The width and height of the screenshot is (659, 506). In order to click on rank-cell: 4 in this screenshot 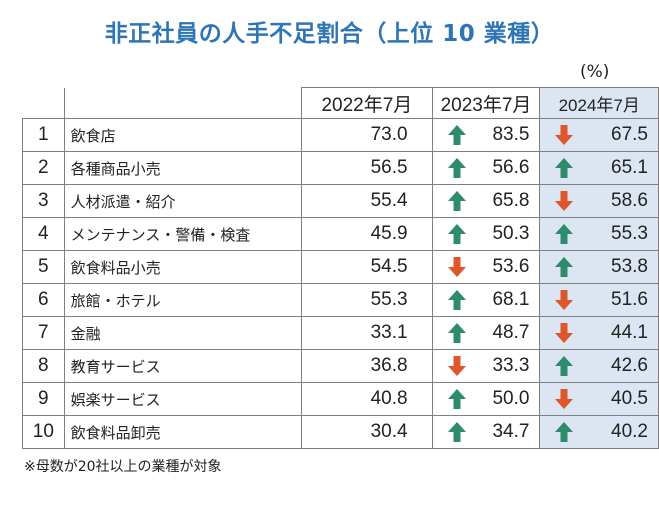, I will do `click(43, 234)`.